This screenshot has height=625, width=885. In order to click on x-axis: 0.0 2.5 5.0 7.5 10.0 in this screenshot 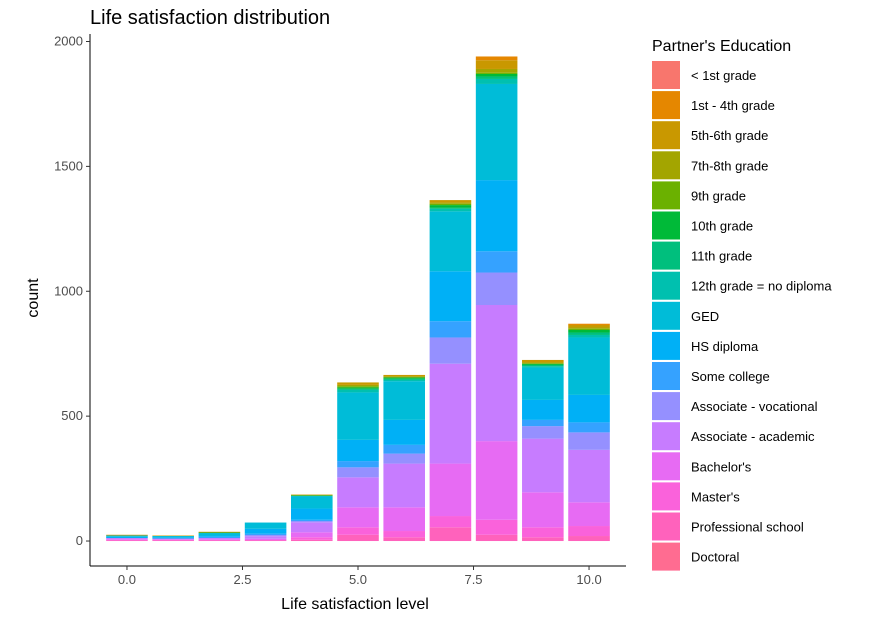, I will do `click(358, 576)`.